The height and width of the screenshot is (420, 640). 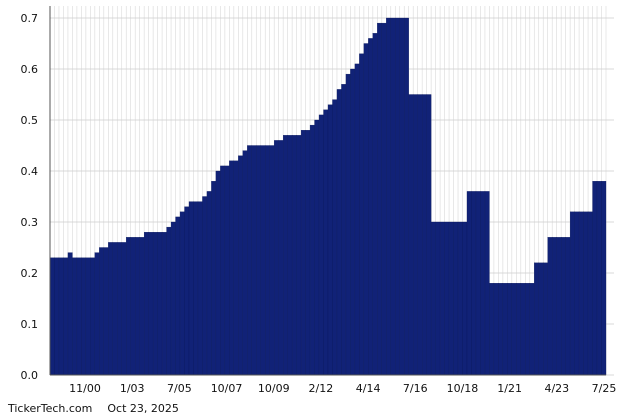 I want to click on x-tick-label: 11/00, so click(x=85, y=388).